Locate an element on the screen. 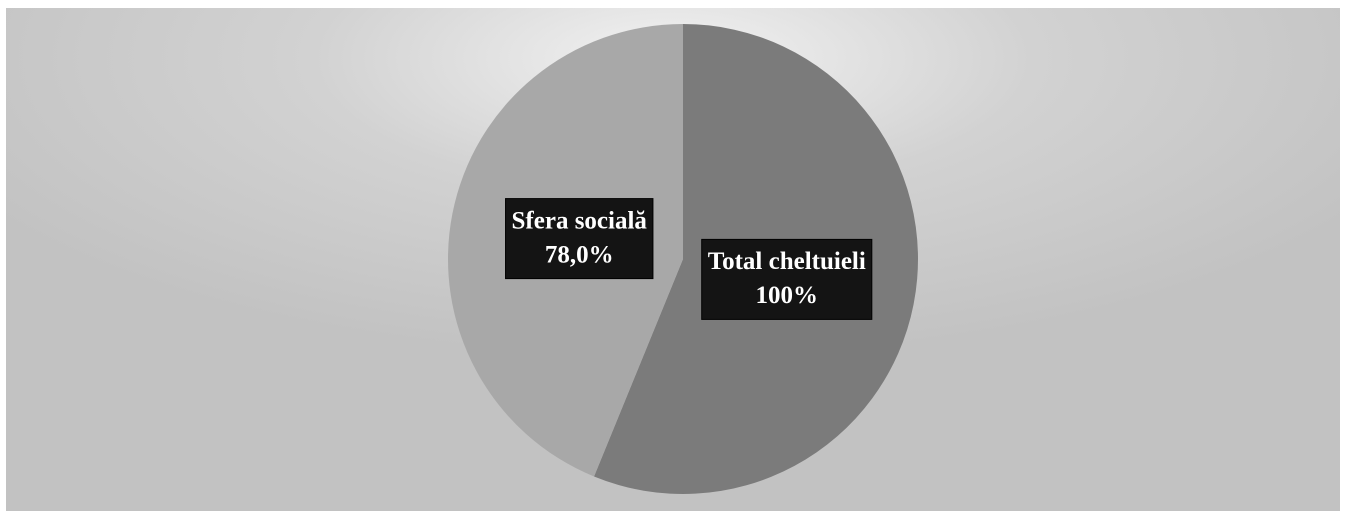  category-label: Total cheltuieli is located at coordinates (787, 261).